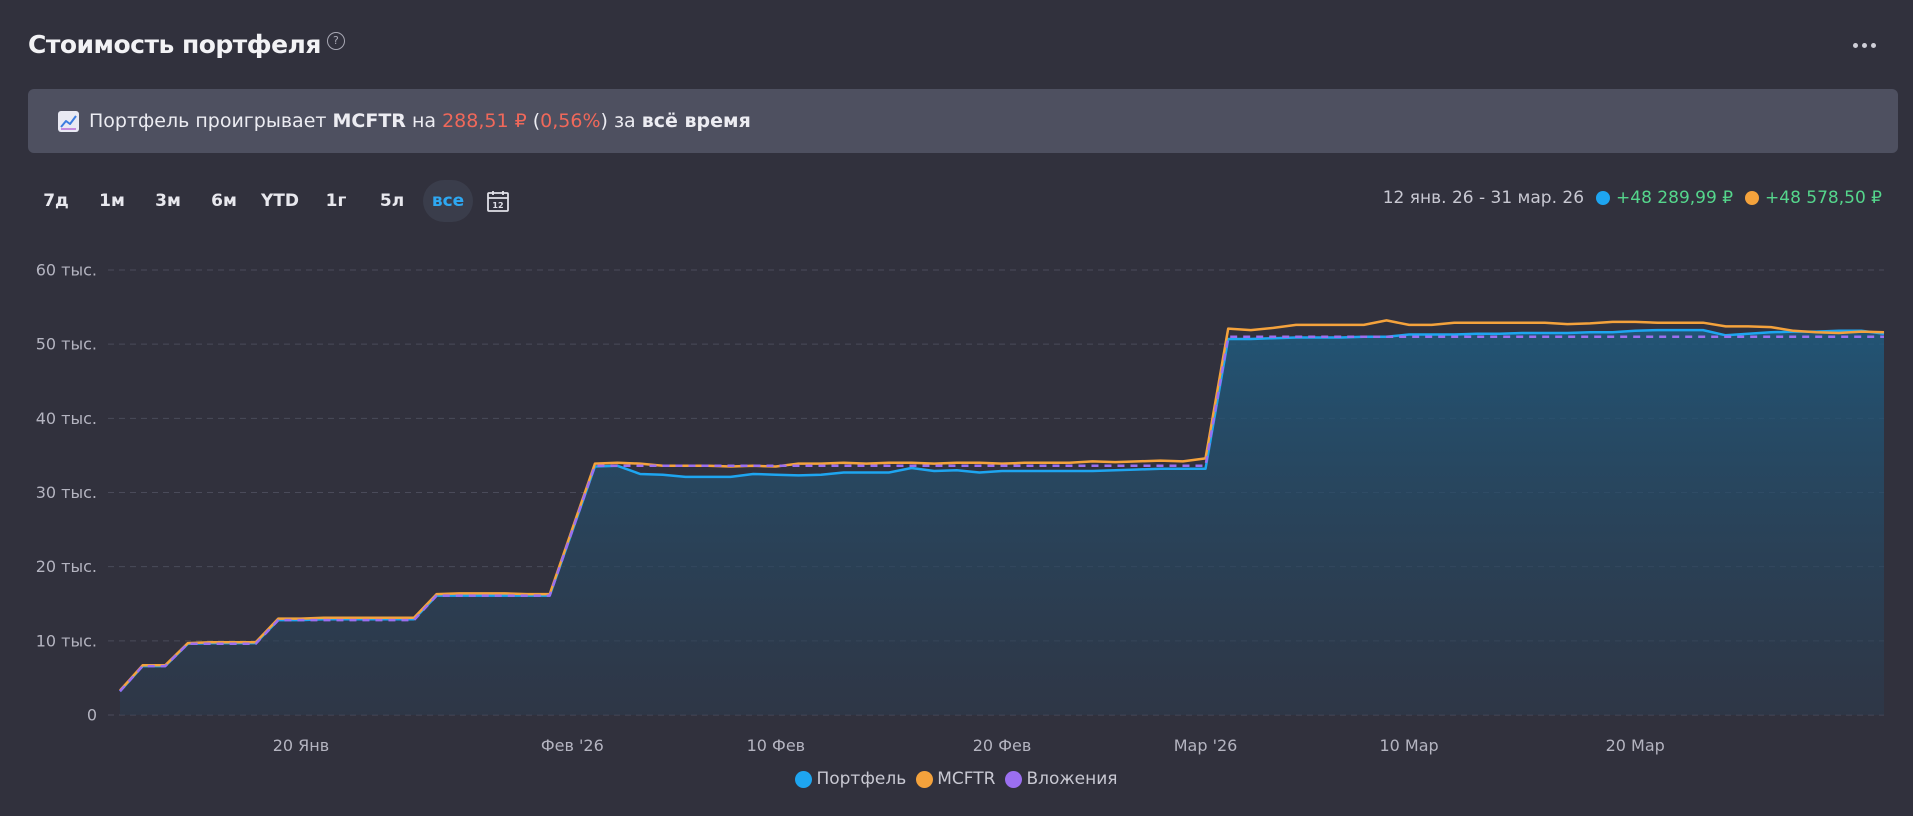 This screenshot has width=1913, height=816. I want to click on x-tick-label: 10 Мар, so click(1408, 745).